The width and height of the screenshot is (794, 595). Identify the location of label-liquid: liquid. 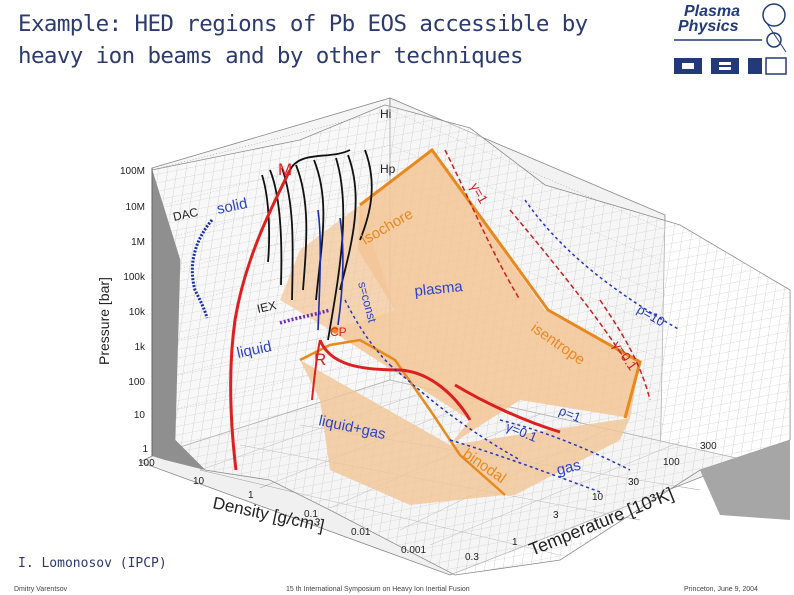
(254, 350).